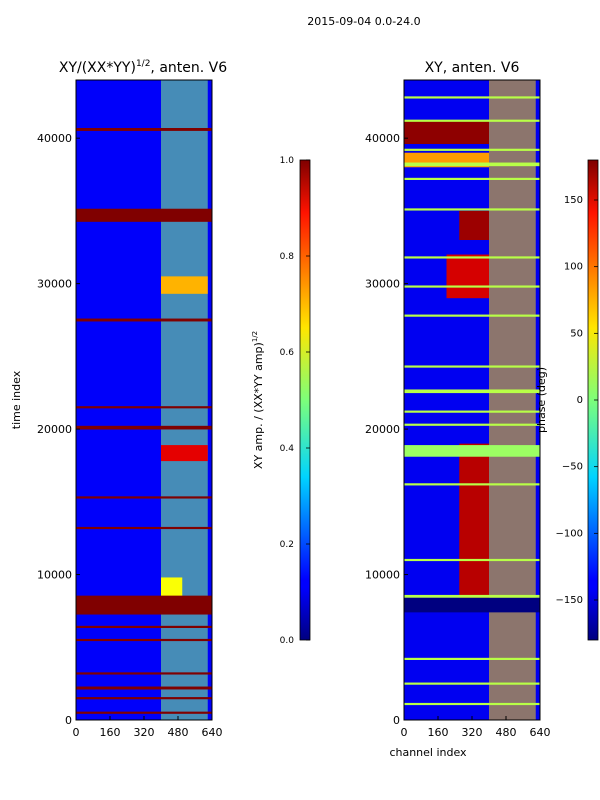  I want to click on left-y-ticks: 0 10000 20000 30000 40000, so click(58, 429).